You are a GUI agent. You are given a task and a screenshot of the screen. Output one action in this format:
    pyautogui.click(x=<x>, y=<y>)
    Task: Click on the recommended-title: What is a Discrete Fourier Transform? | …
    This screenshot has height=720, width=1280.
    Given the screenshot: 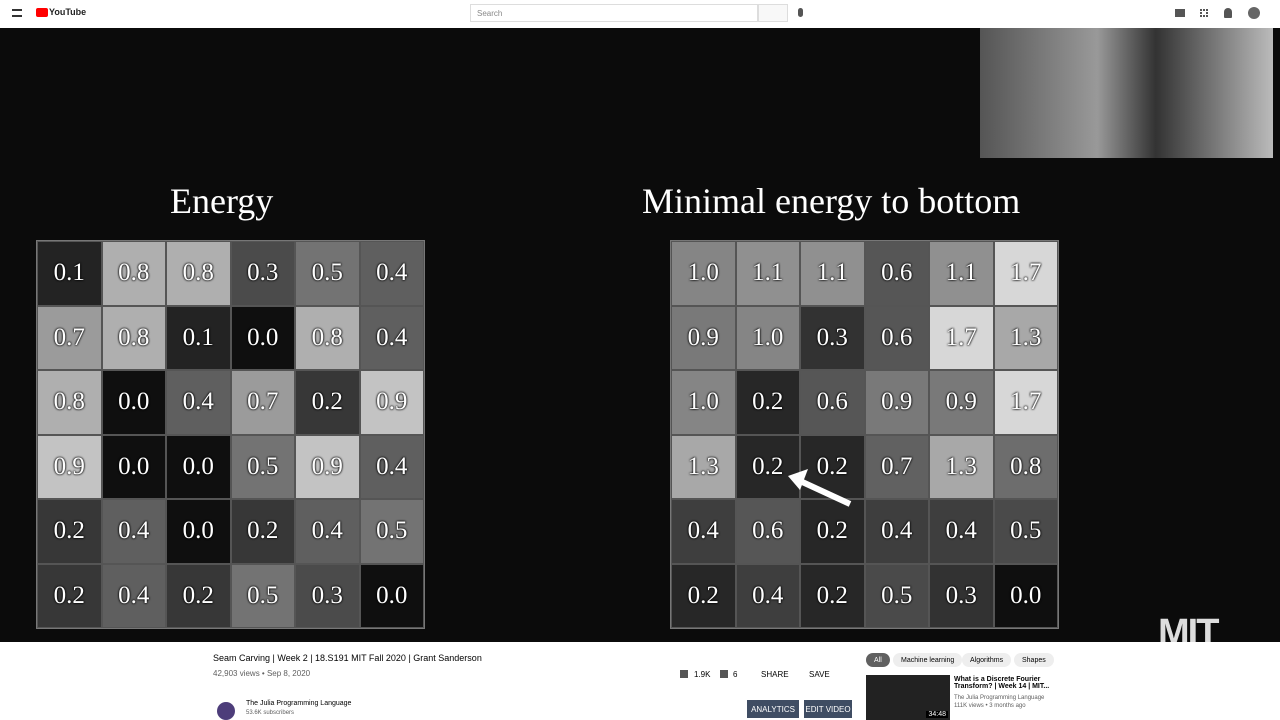 What is the action you would take?
    pyautogui.click(x=1002, y=683)
    